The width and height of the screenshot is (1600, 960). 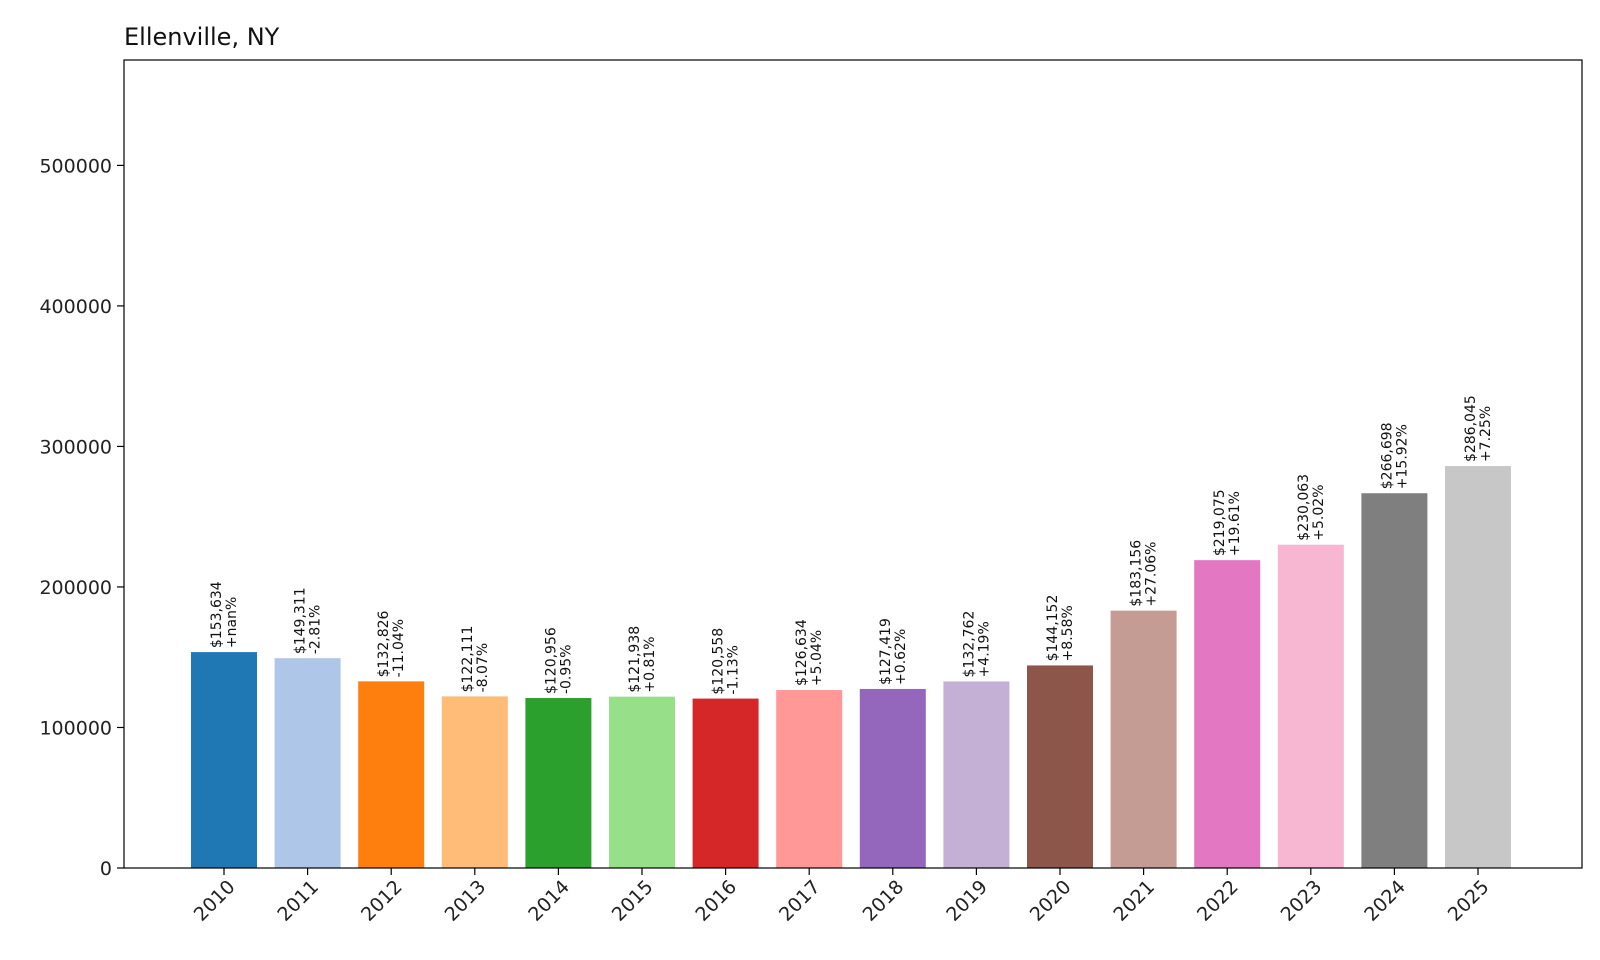 I want to click on bar-value-label: $144,152, so click(x=1053, y=628).